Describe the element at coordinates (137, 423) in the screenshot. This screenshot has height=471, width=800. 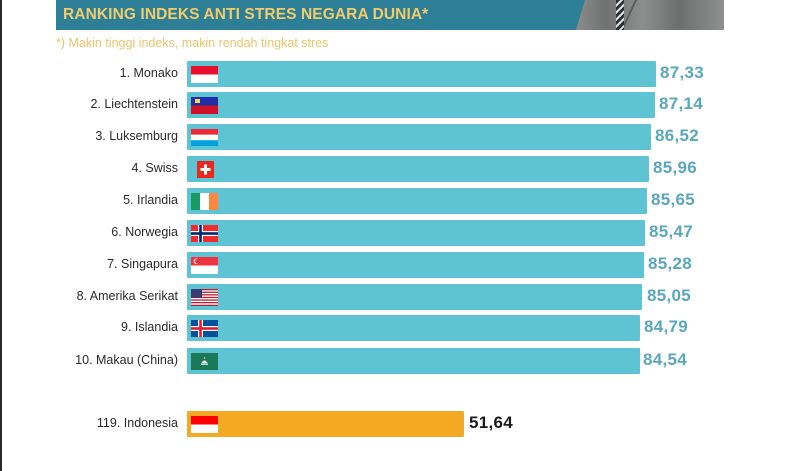
I see `country-label: 119. Indonesia` at that location.